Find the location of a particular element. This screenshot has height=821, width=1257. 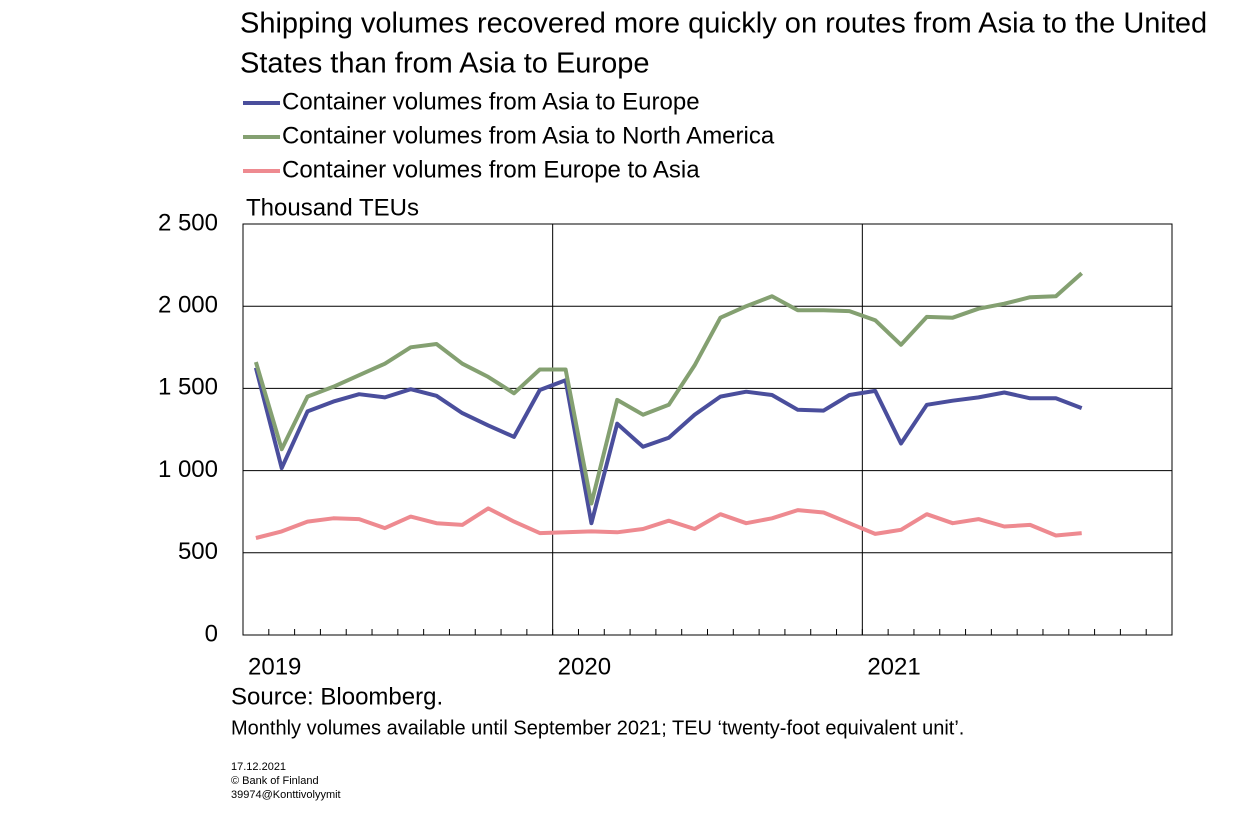

footer: 17.12.2021 is located at coordinates (258, 767).